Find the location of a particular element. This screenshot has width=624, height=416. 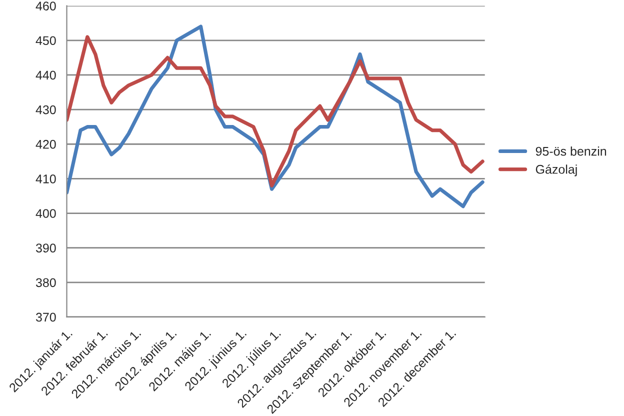

y-tick-label: 410 is located at coordinates (46, 179).